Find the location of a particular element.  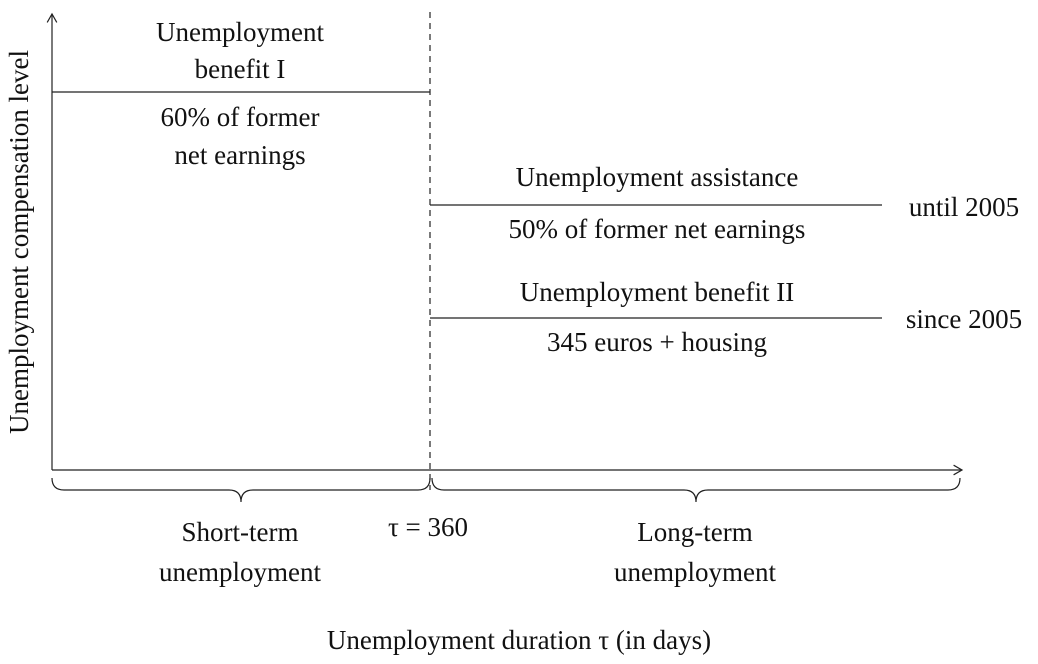

threshold-label: τ = 360 is located at coordinates (428, 527).